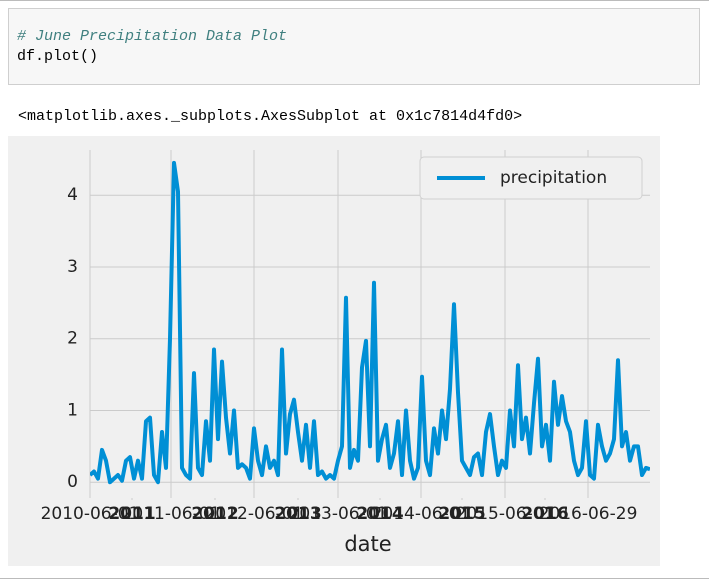  I want to click on x-axis-label: date, so click(367, 544).